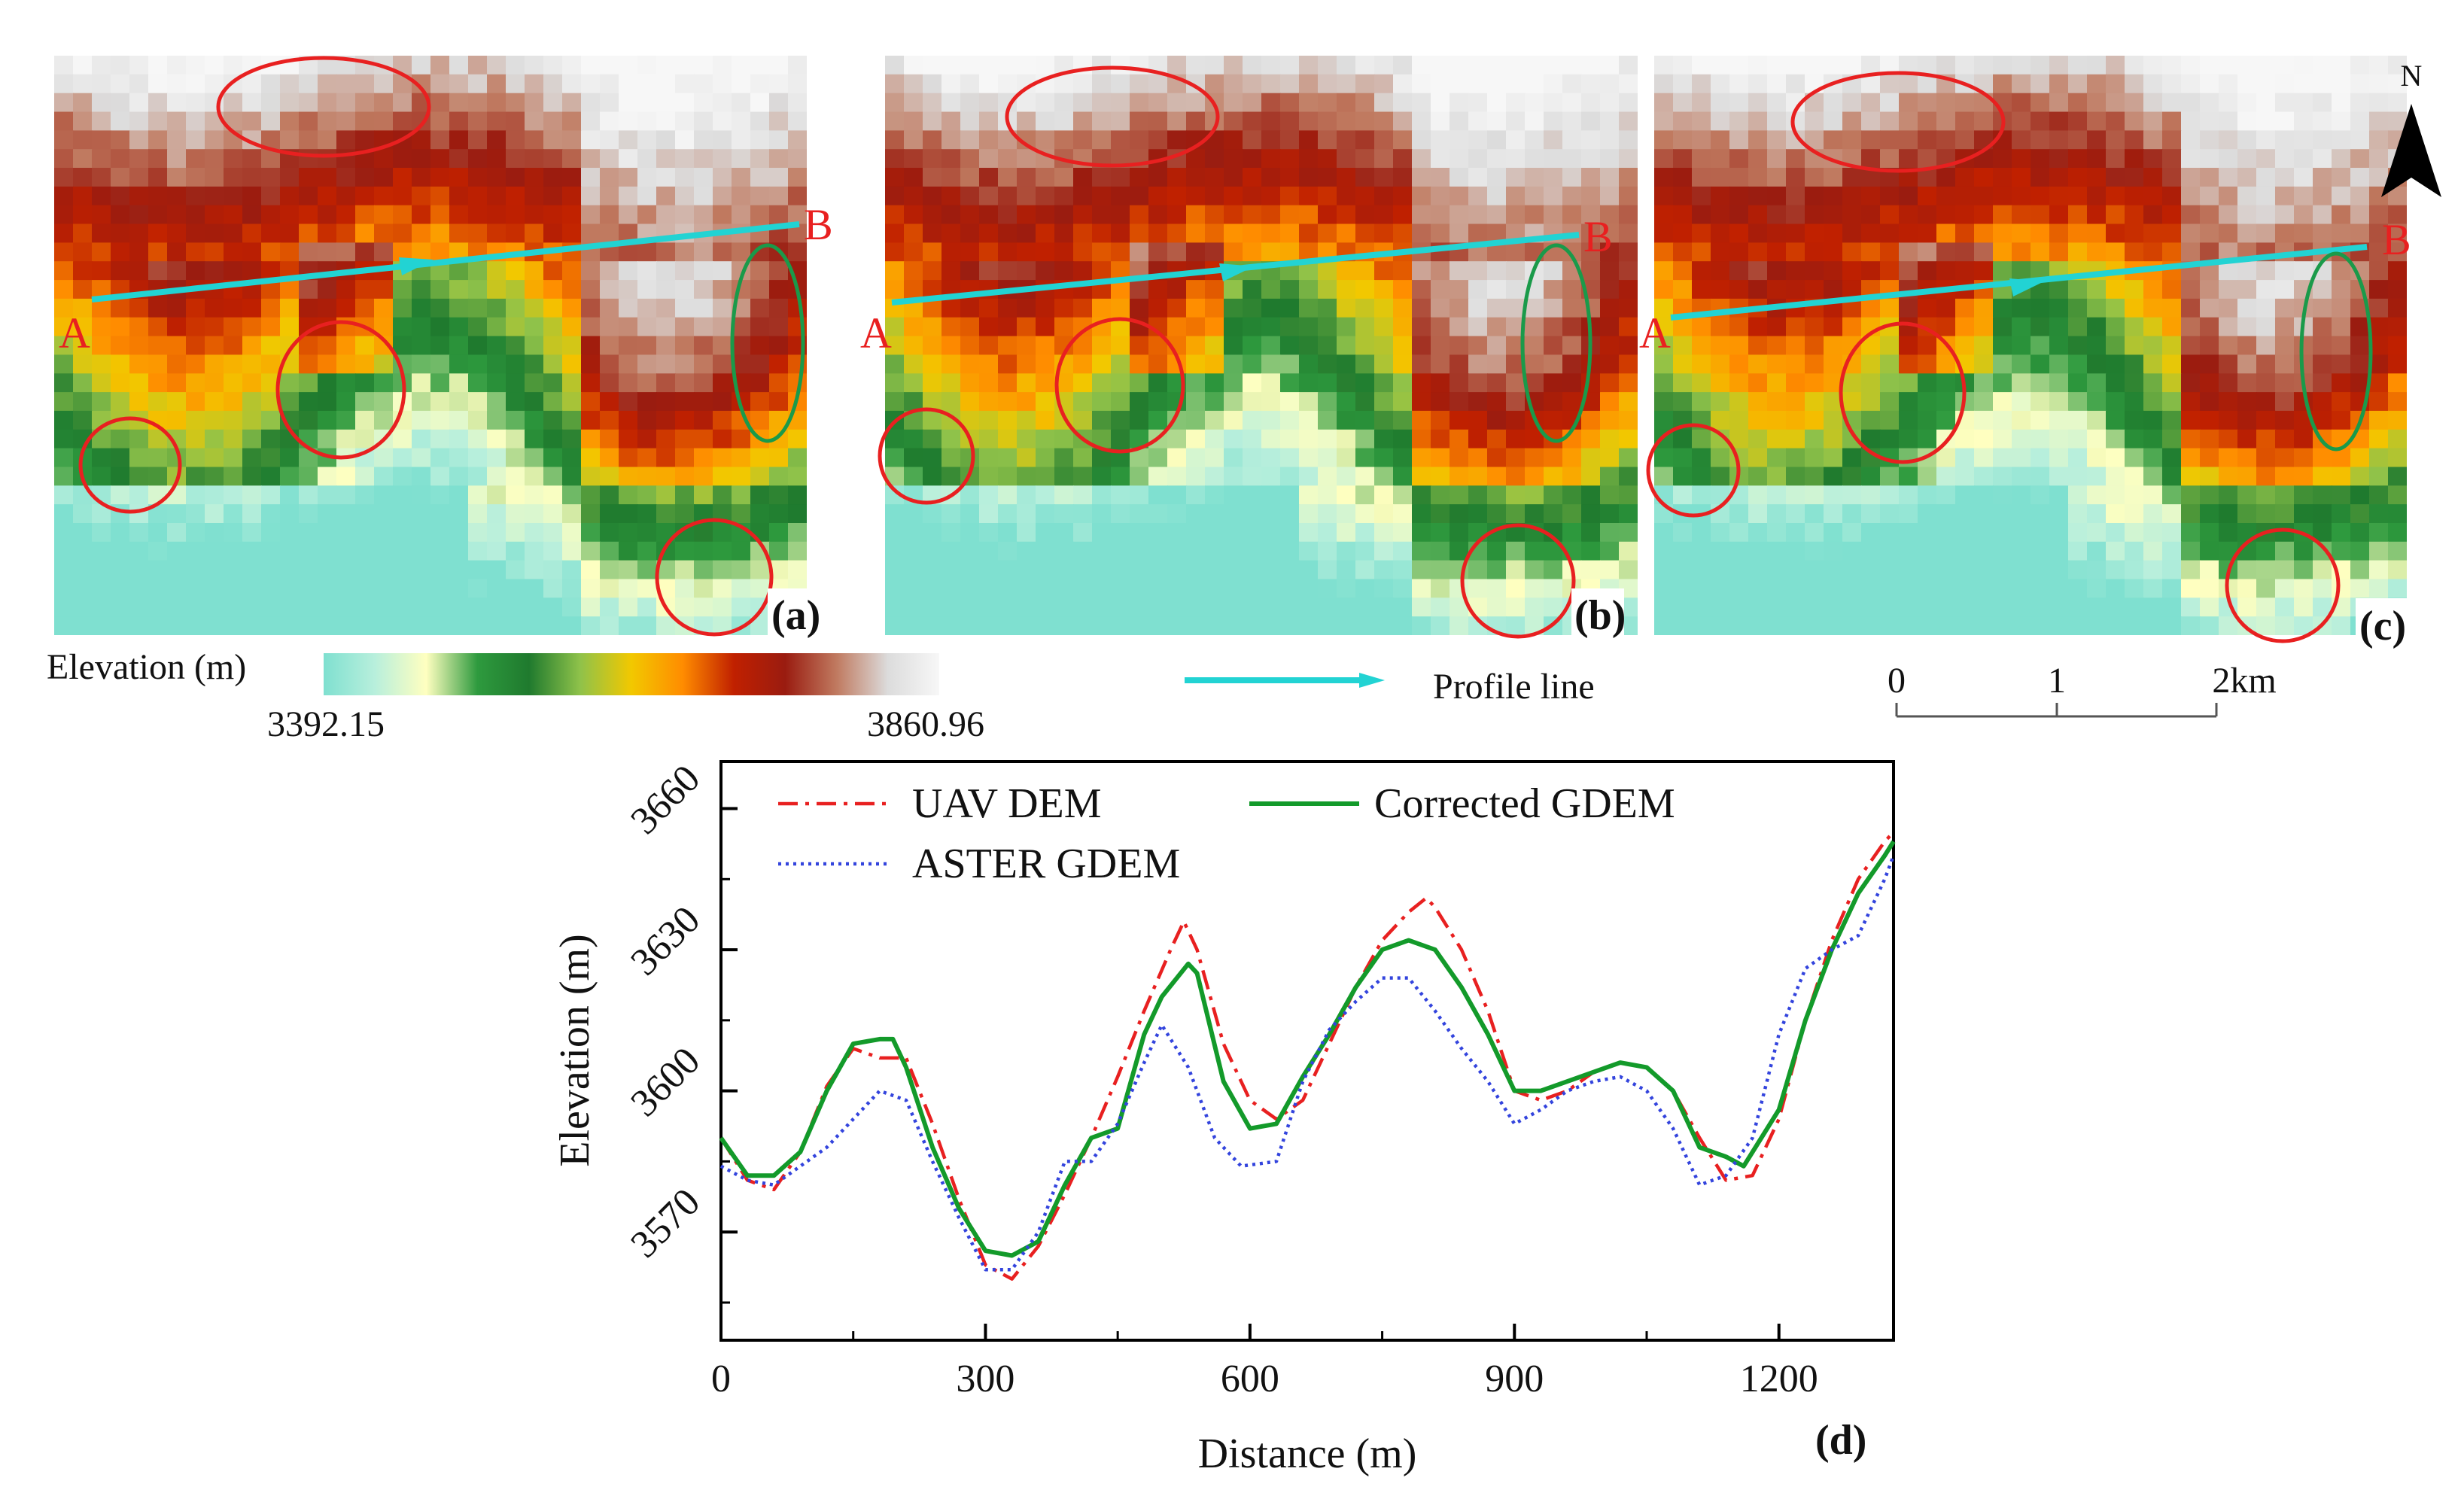 This screenshot has width=2464, height=1502. What do you see at coordinates (2057, 681) in the screenshot?
I see `scale-tick-label-1: 1` at bounding box center [2057, 681].